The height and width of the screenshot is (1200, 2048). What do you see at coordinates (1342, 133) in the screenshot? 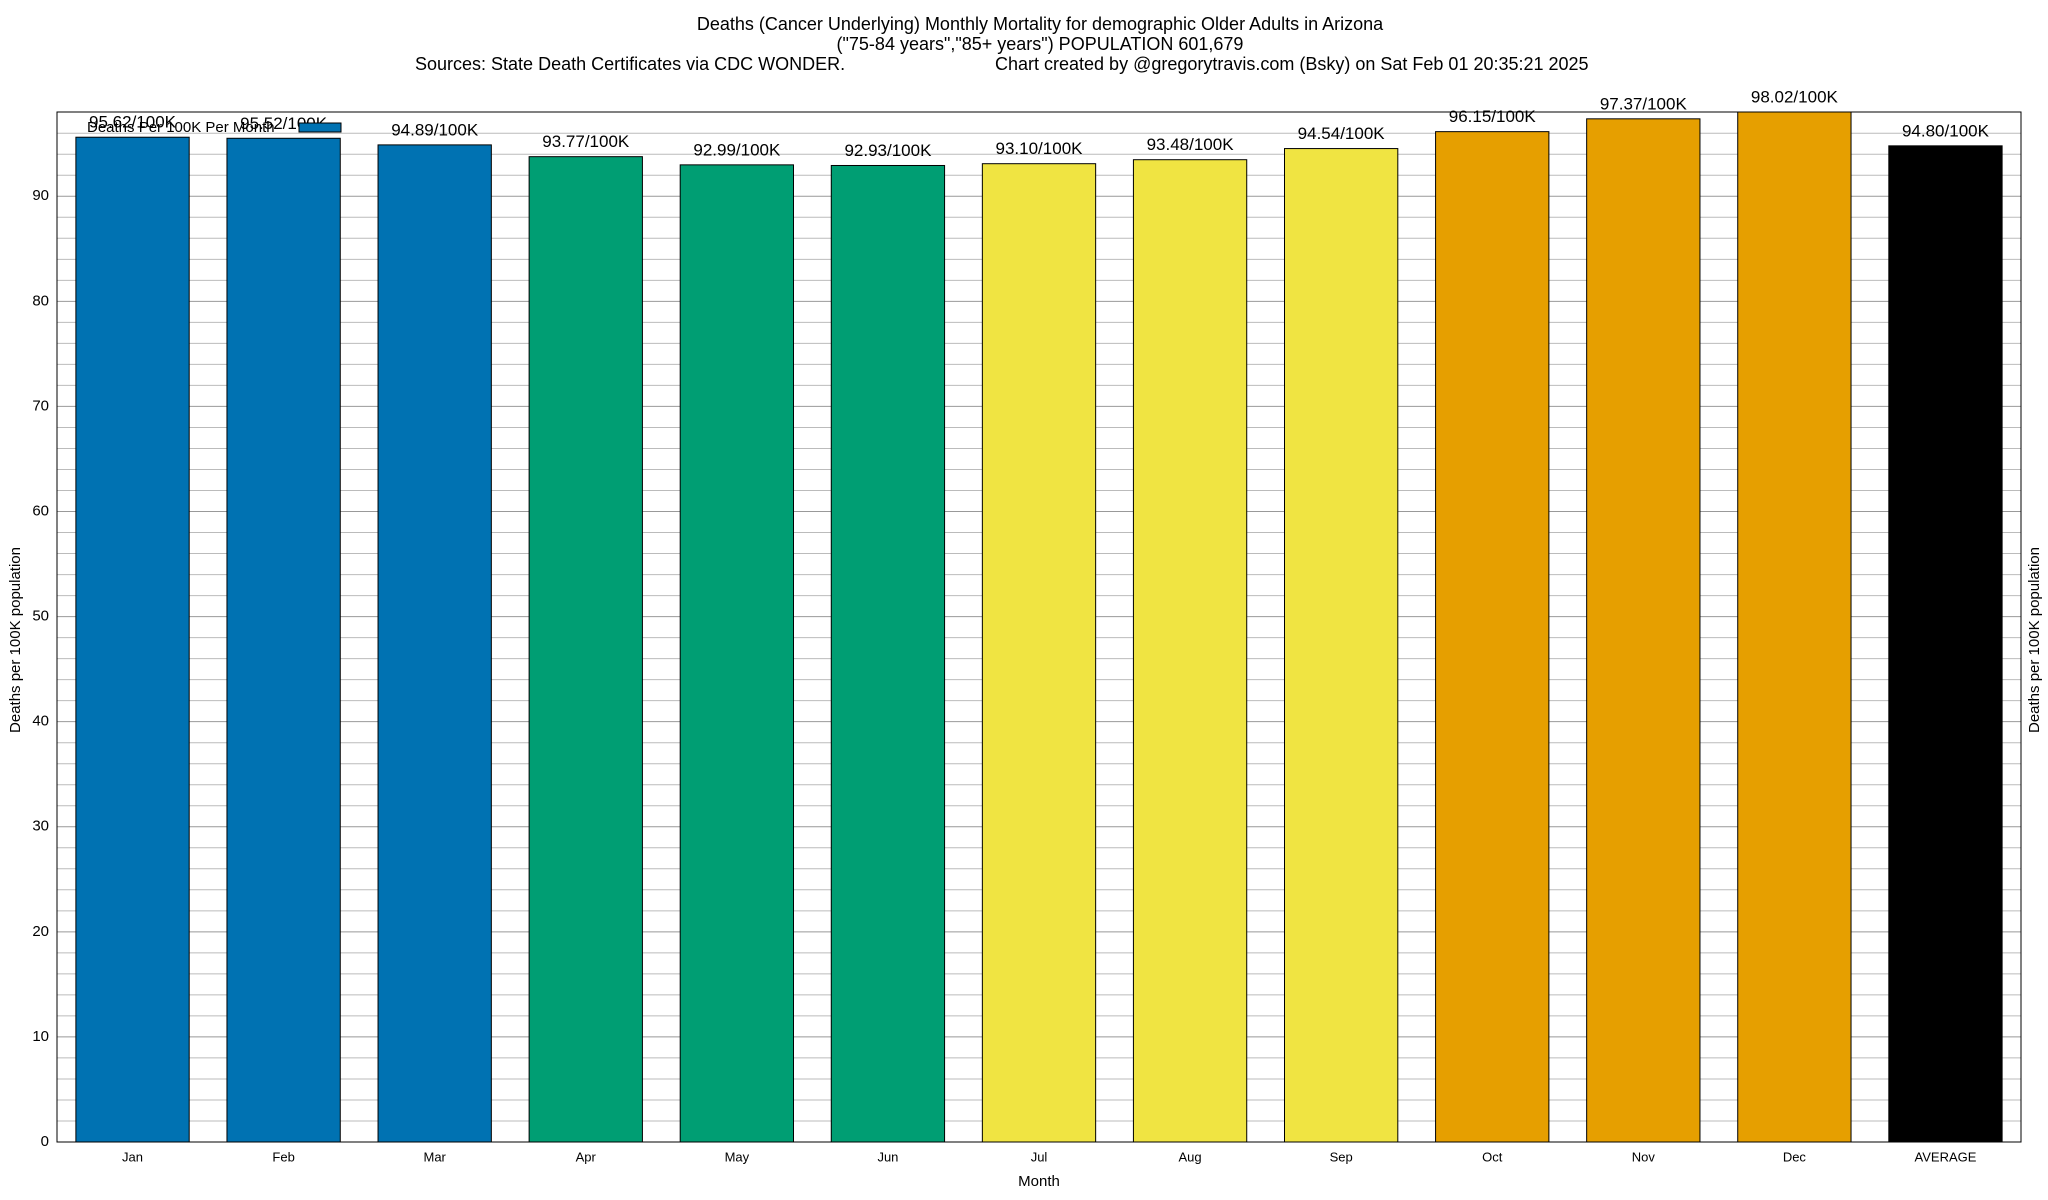
I see `value-label: 94.54/100K` at bounding box center [1342, 133].